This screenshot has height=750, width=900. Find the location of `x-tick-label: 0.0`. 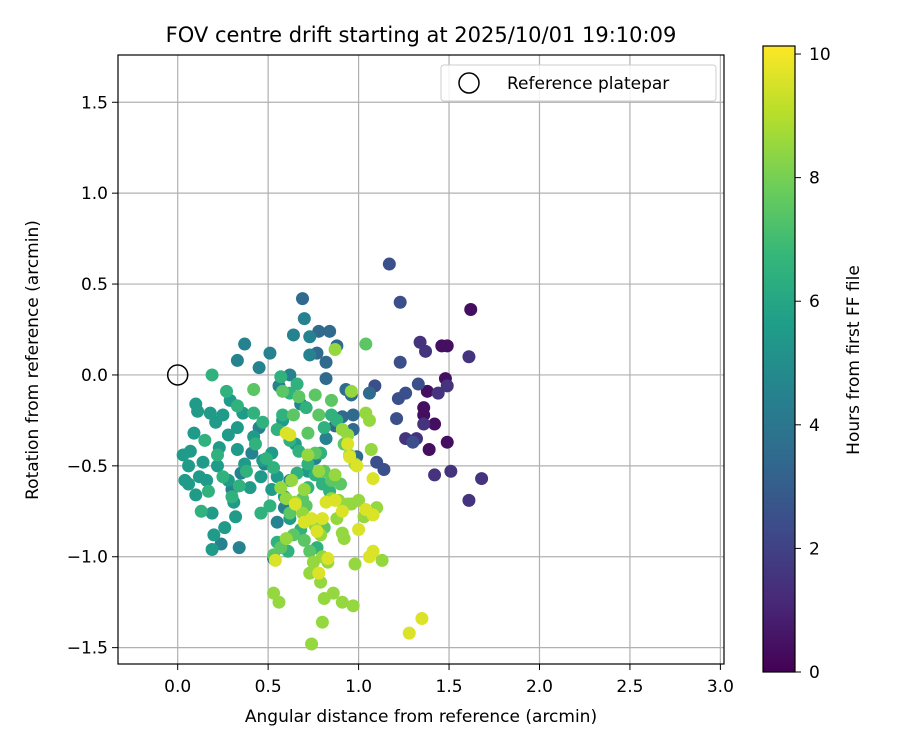

x-tick-label: 0.0 is located at coordinates (177, 687).